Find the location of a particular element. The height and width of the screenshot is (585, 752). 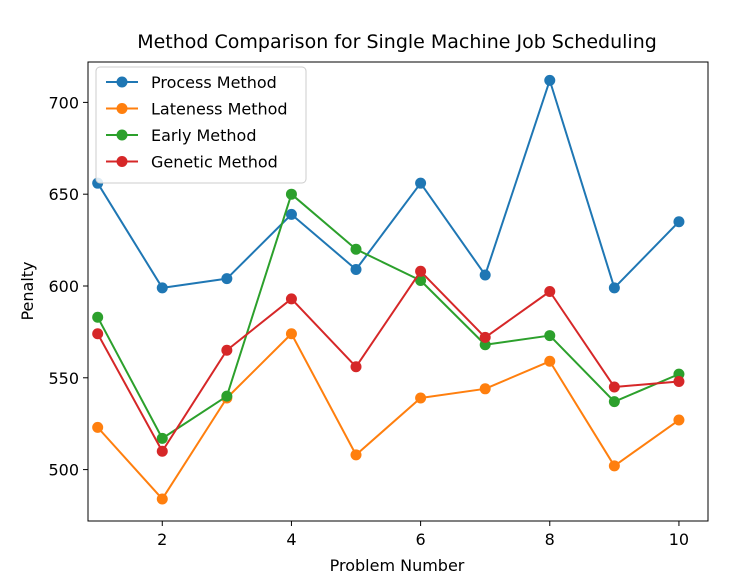

x-tick-label: 6 is located at coordinates (421, 539).